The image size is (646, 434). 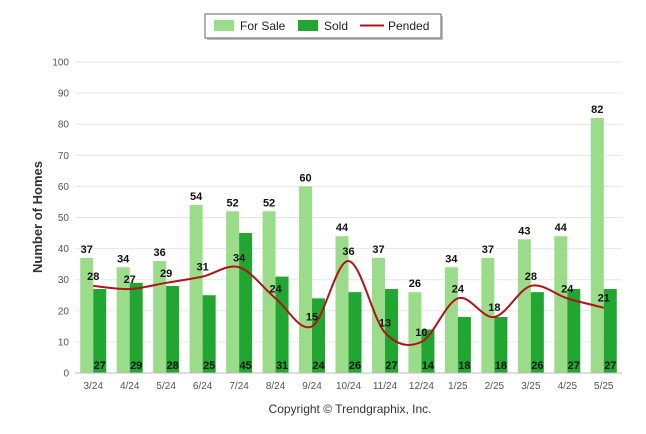 What do you see at coordinates (64, 311) in the screenshot?
I see `y-tick-label: 20` at bounding box center [64, 311].